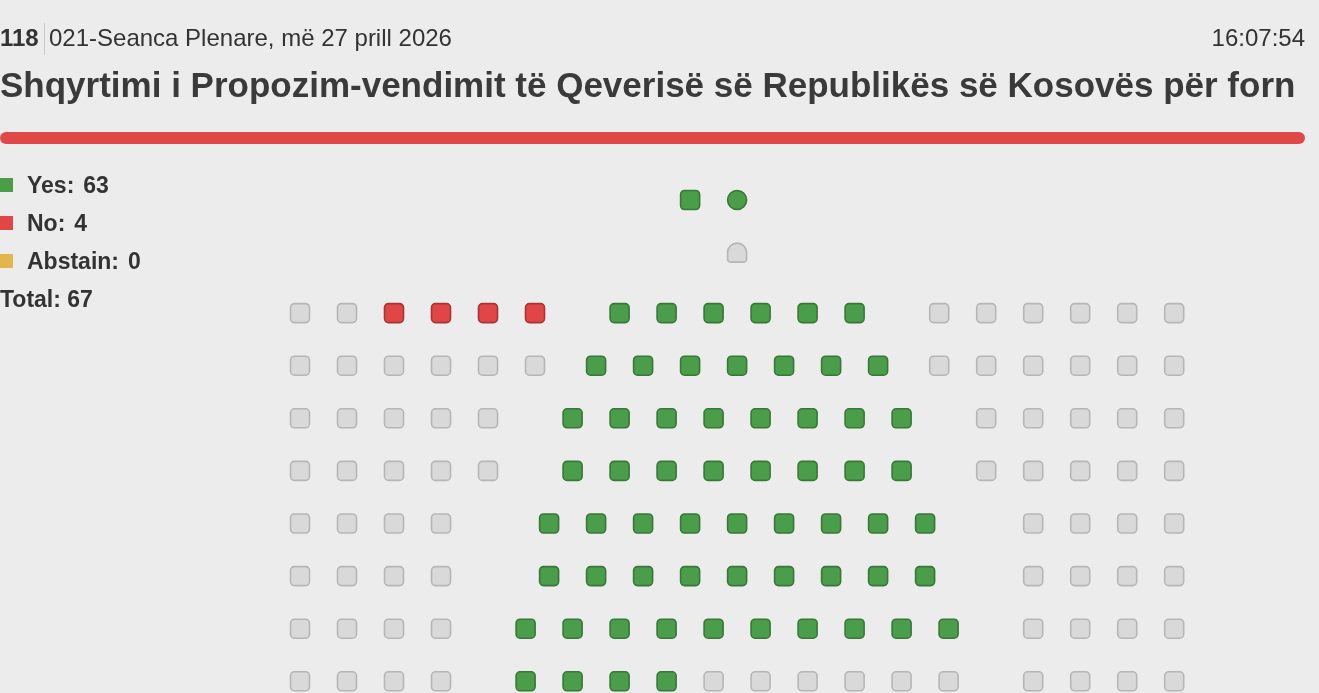  I want to click on data-label: 0, so click(134, 261).